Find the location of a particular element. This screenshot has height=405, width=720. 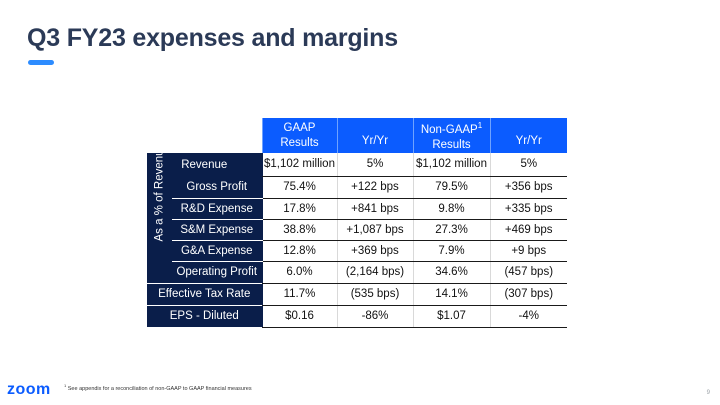

cell-nongaap: 27.3% is located at coordinates (451, 230).